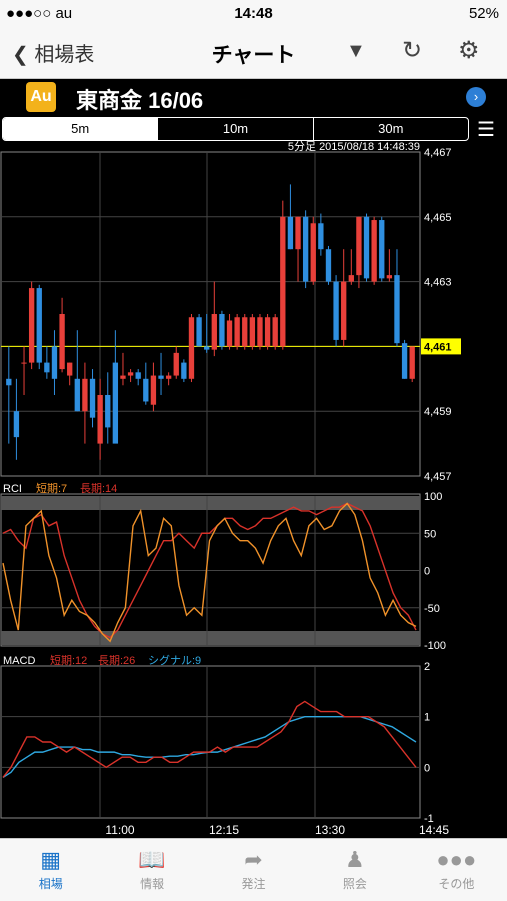 Image resolution: width=507 pixels, height=901 pixels. What do you see at coordinates (438, 218) in the screenshot?
I see `price-tick-label: 4,465` at bounding box center [438, 218].